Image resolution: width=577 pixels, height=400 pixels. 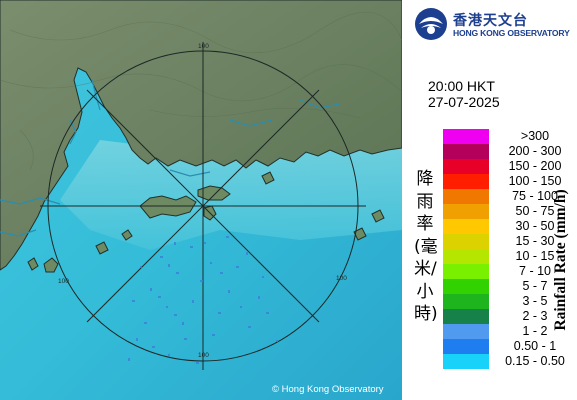 I want to click on legend-row: 150 - 200, so click(x=508, y=166).